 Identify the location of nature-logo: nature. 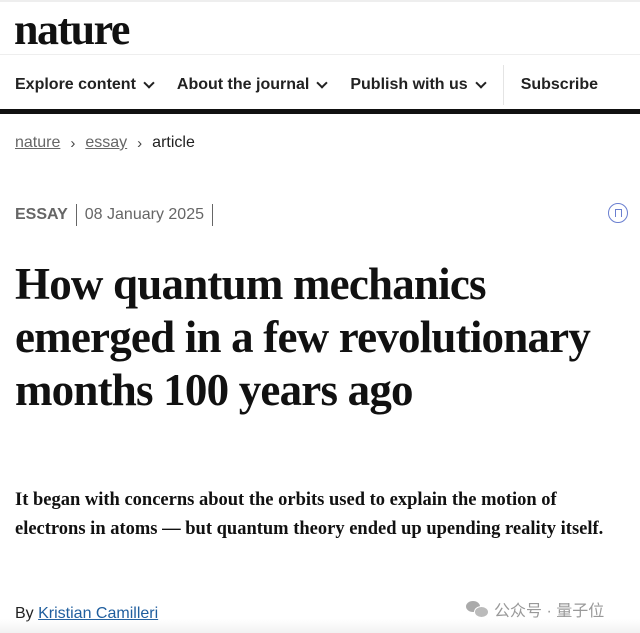
(72, 29).